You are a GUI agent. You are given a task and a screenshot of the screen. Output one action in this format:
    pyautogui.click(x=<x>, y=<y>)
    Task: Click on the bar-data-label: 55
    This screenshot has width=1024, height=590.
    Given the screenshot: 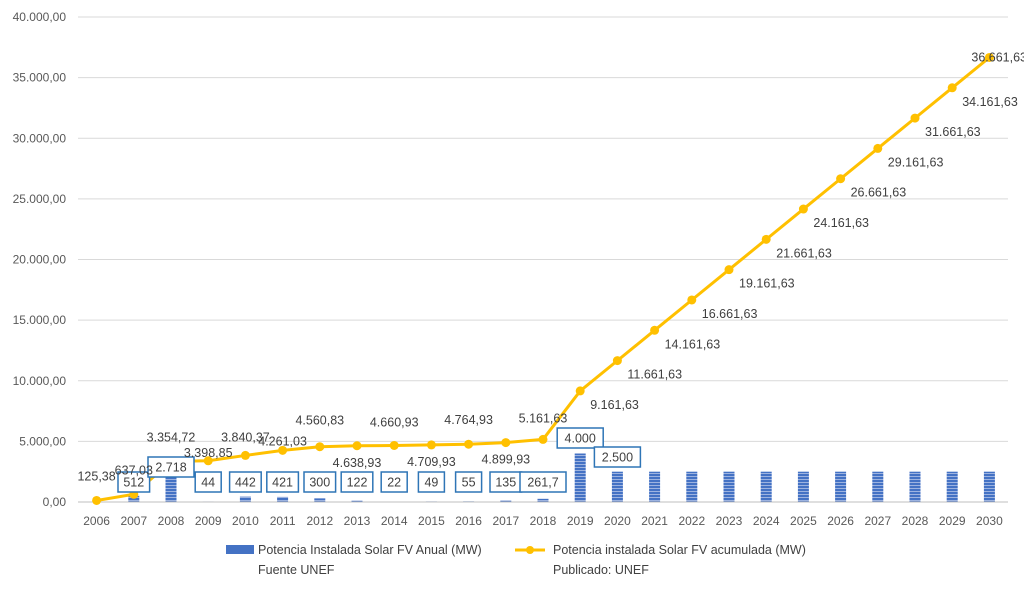 What is the action you would take?
    pyautogui.click(x=469, y=483)
    